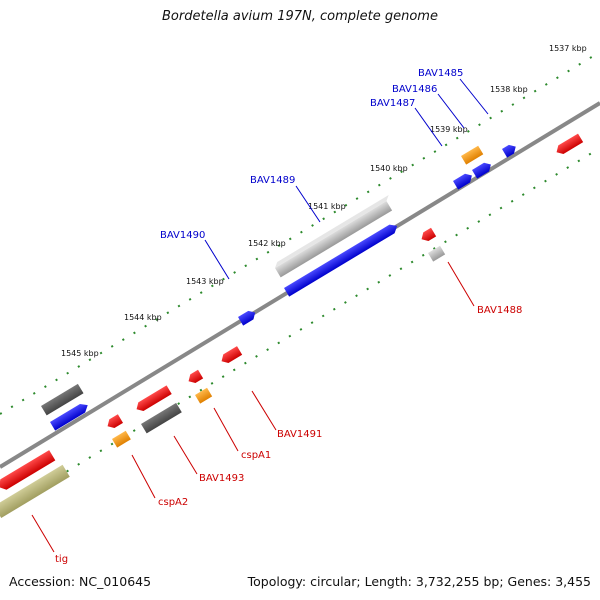 The width and height of the screenshot is (600, 600). I want to click on kbp-label: 1541 kbp, so click(327, 206).